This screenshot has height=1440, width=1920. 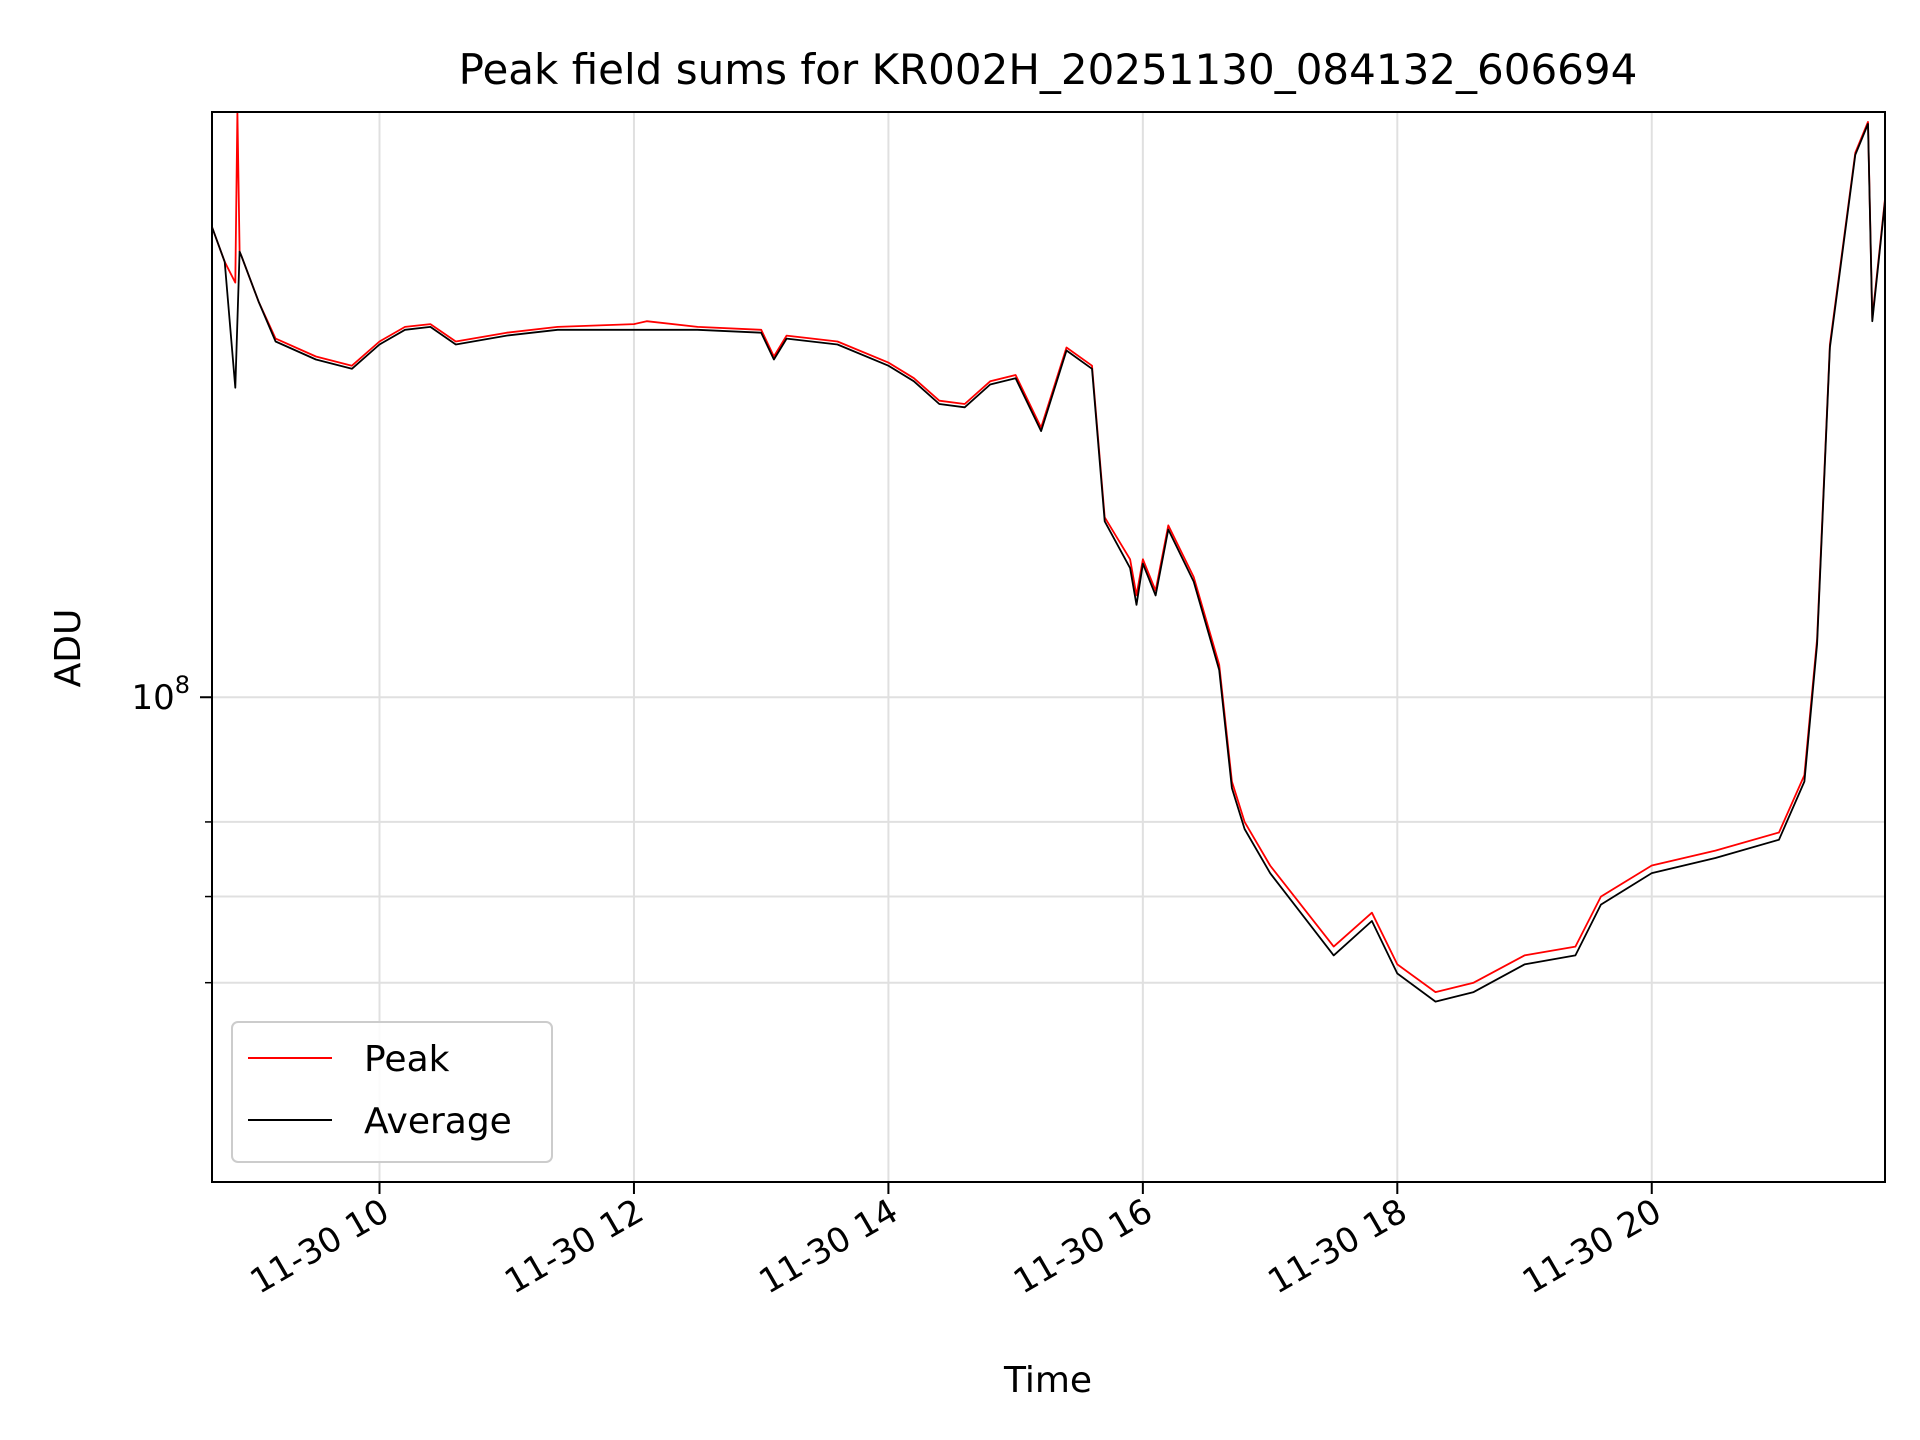 What do you see at coordinates (68, 648) in the screenshot?
I see `y-axis-label: ADU` at bounding box center [68, 648].